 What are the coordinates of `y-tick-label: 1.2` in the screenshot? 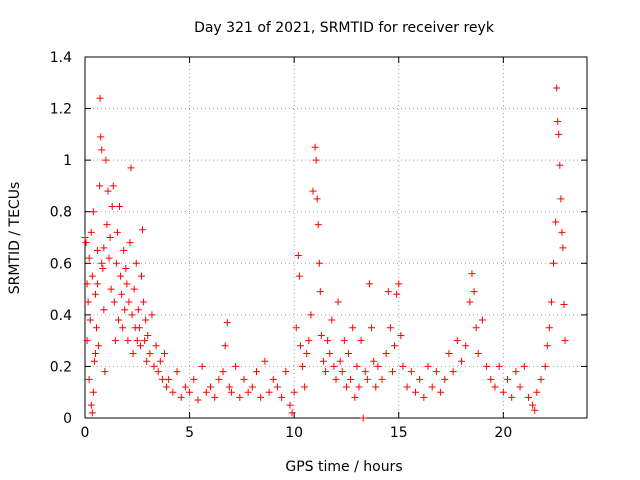 It's located at (61, 110).